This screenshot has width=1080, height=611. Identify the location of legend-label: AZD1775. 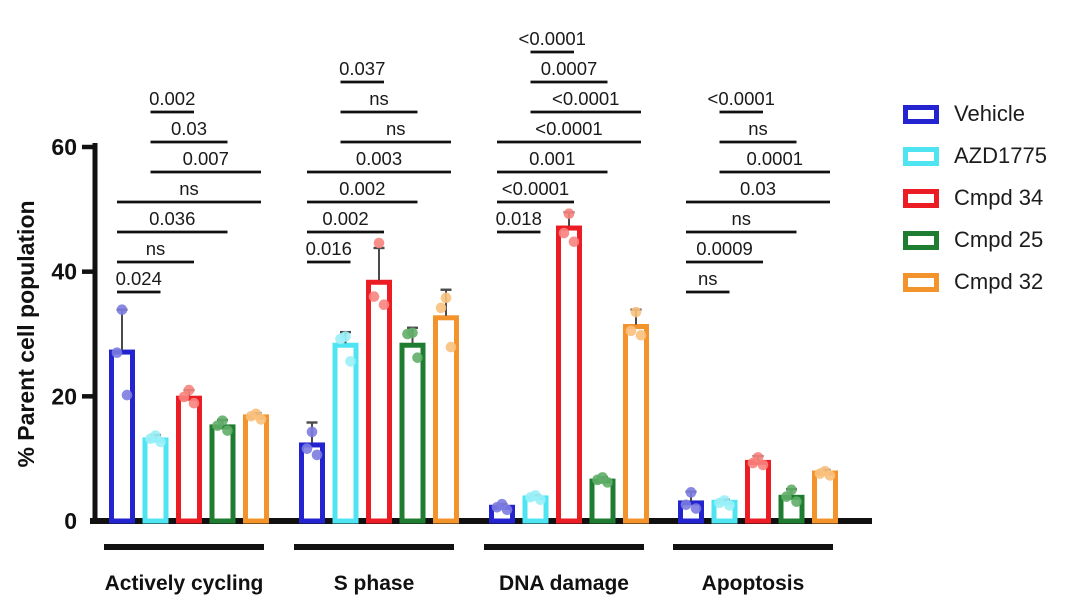
(1000, 155).